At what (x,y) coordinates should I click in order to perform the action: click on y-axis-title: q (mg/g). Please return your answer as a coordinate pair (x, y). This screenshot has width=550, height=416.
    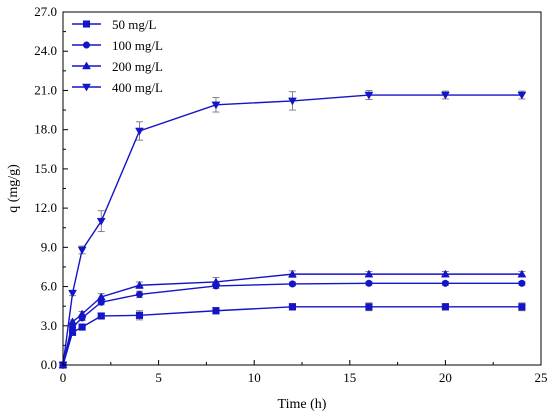
    Looking at the image, I should click on (13, 188).